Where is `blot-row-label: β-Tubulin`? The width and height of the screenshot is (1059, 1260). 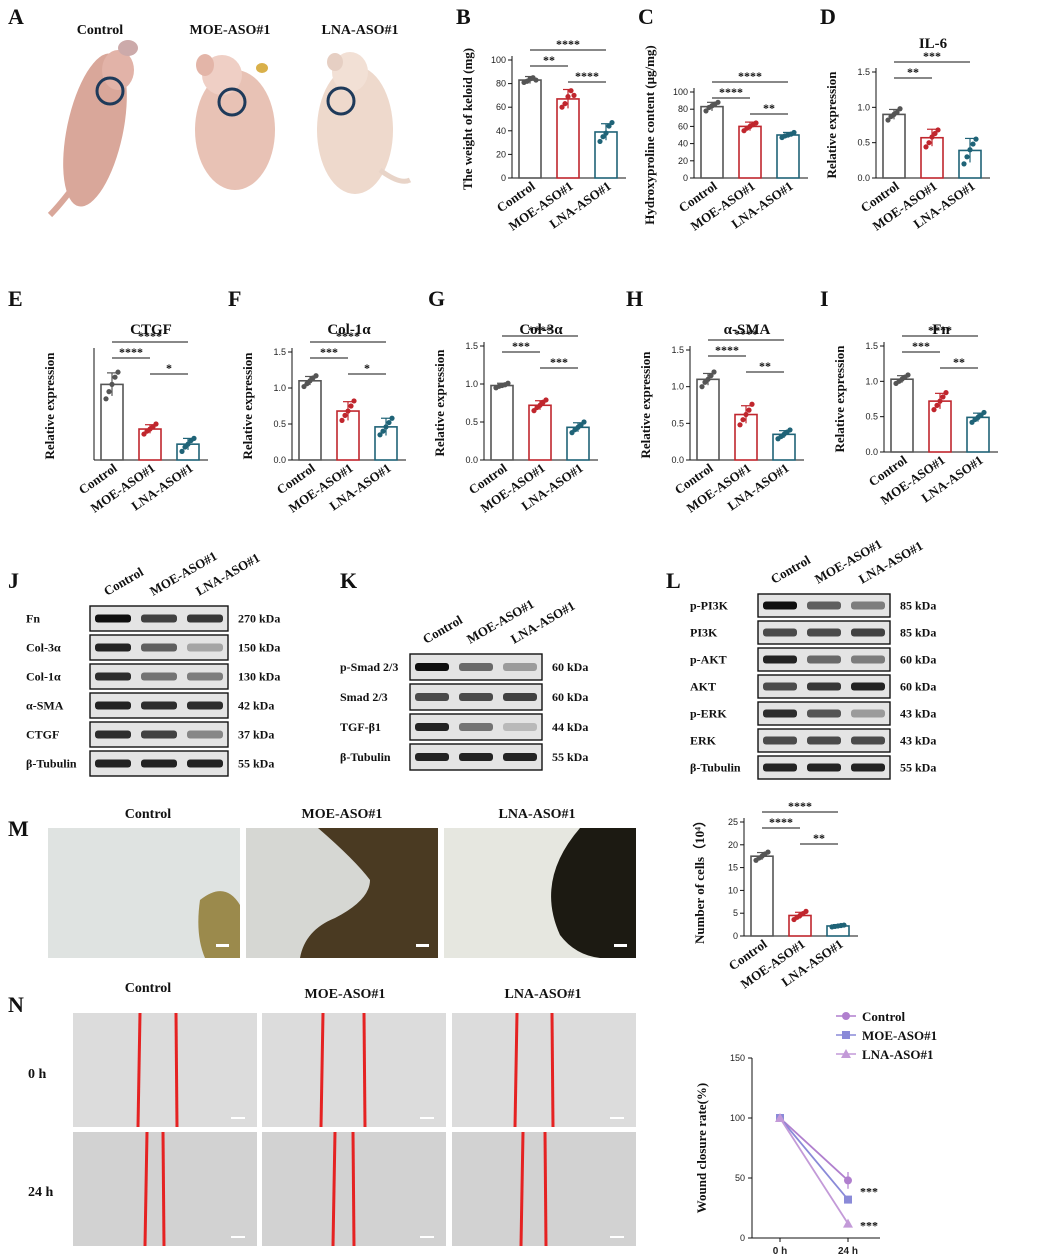 blot-row-label: β-Tubulin is located at coordinates (51, 764).